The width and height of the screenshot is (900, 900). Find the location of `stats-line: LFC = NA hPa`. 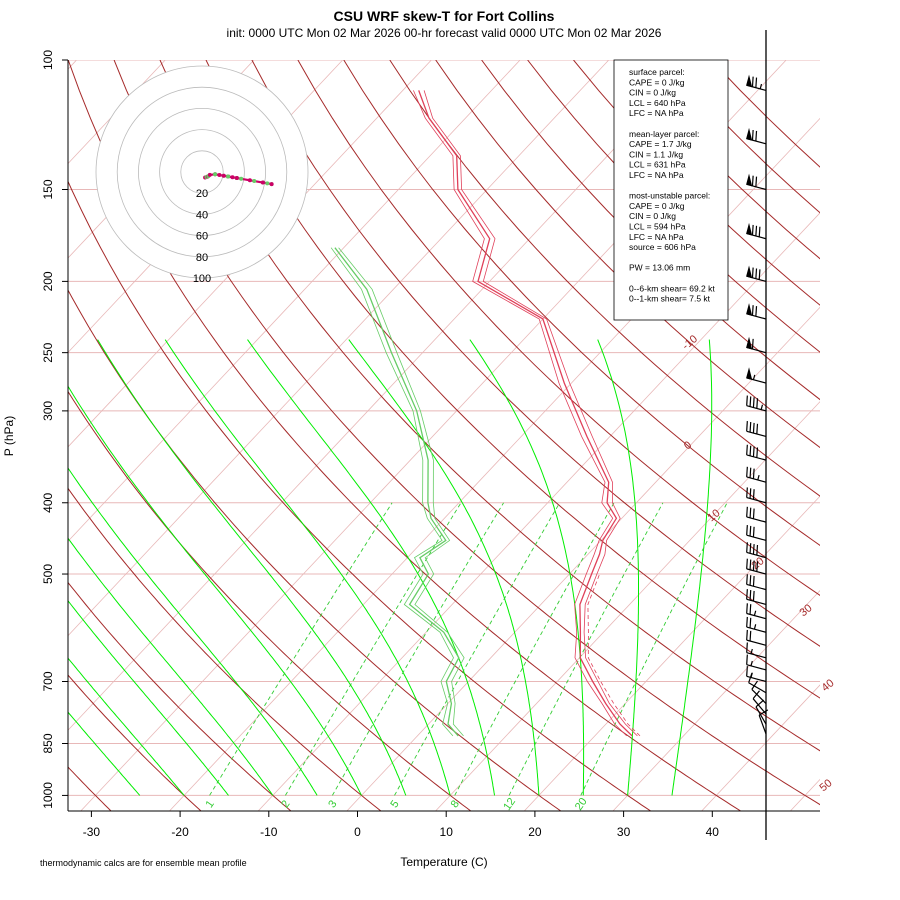

stats-line: LFC = NA hPa is located at coordinates (656, 237).